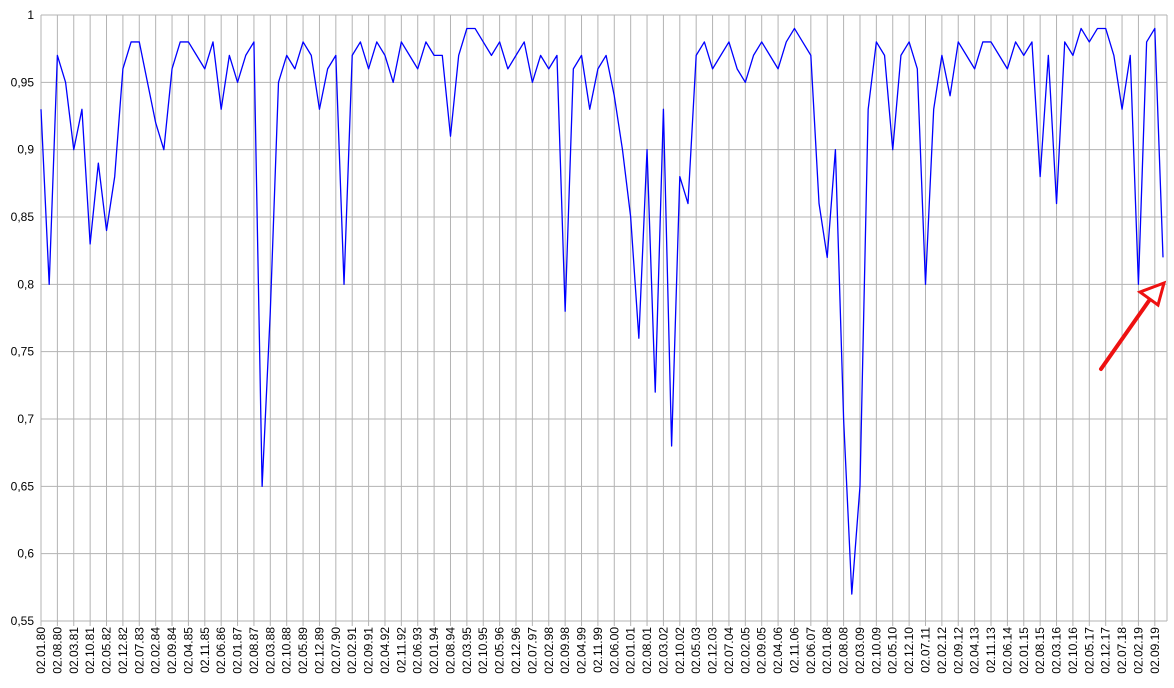 This screenshot has height=688, width=1174. I want to click on y-tick-label: 0,9, so click(25, 150).